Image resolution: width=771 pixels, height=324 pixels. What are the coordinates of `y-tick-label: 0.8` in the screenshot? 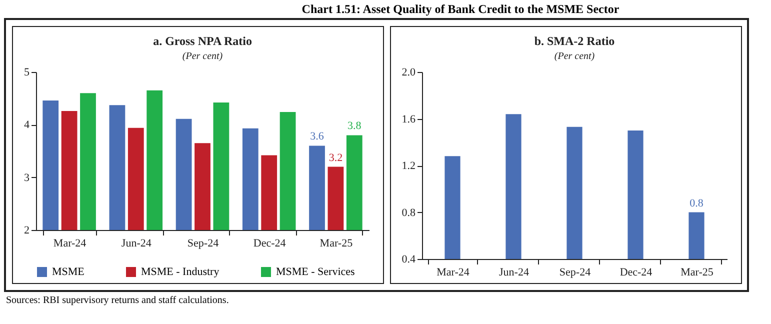 It's located at (409, 212).